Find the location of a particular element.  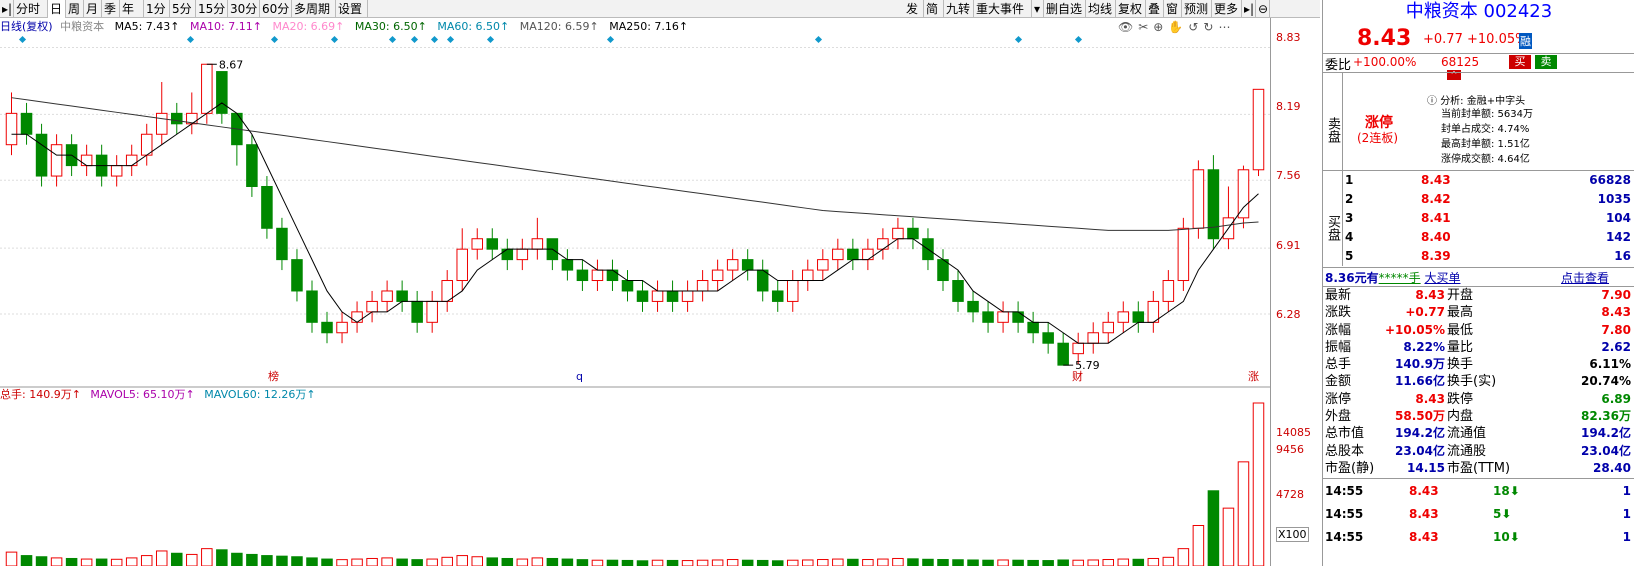

tab-multi-period: 多周期 is located at coordinates (314, 9).